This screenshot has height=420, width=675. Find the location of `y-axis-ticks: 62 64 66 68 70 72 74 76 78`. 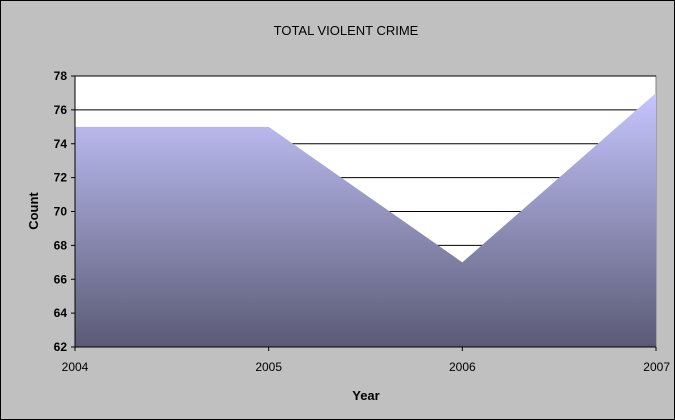

y-axis-ticks: 62 64 66 68 70 72 74 76 78 is located at coordinates (64, 211).